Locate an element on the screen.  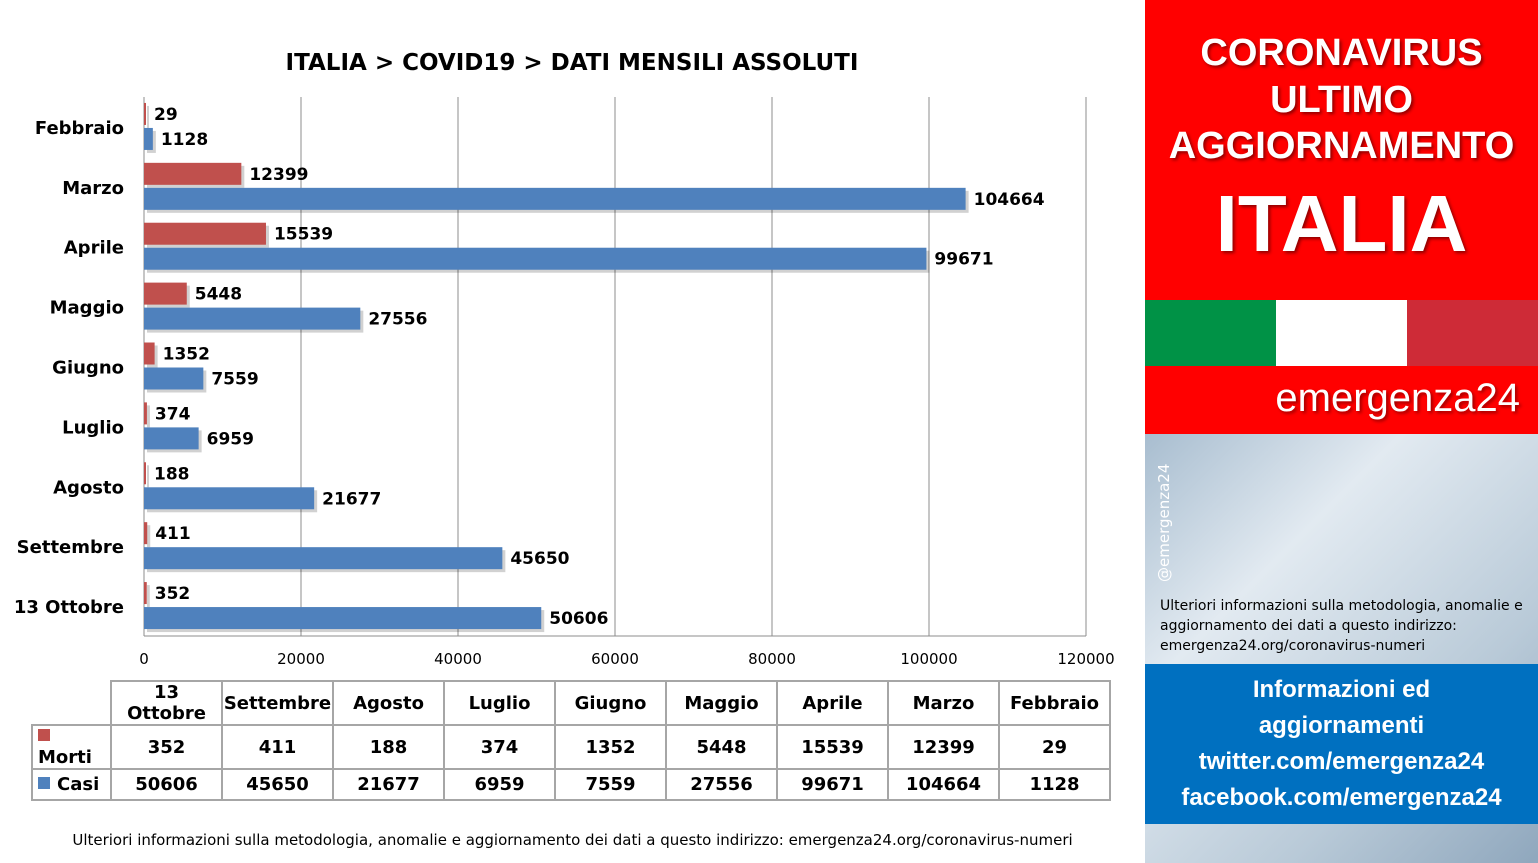
table-cell: 7559 is located at coordinates (610, 784).